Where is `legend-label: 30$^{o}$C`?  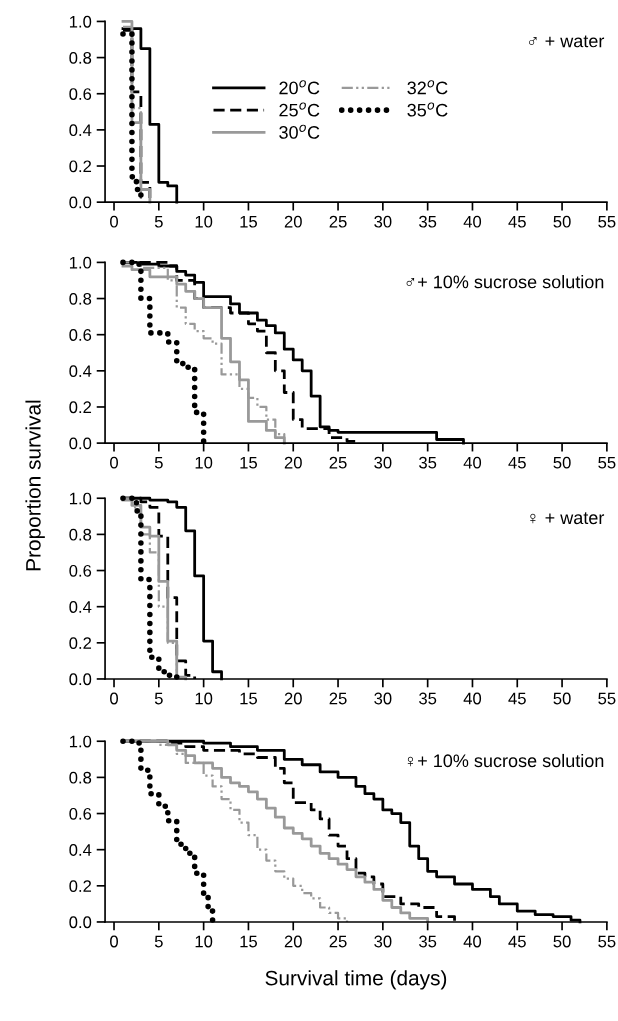
legend-label: 30$^{o}$C is located at coordinates (299, 131).